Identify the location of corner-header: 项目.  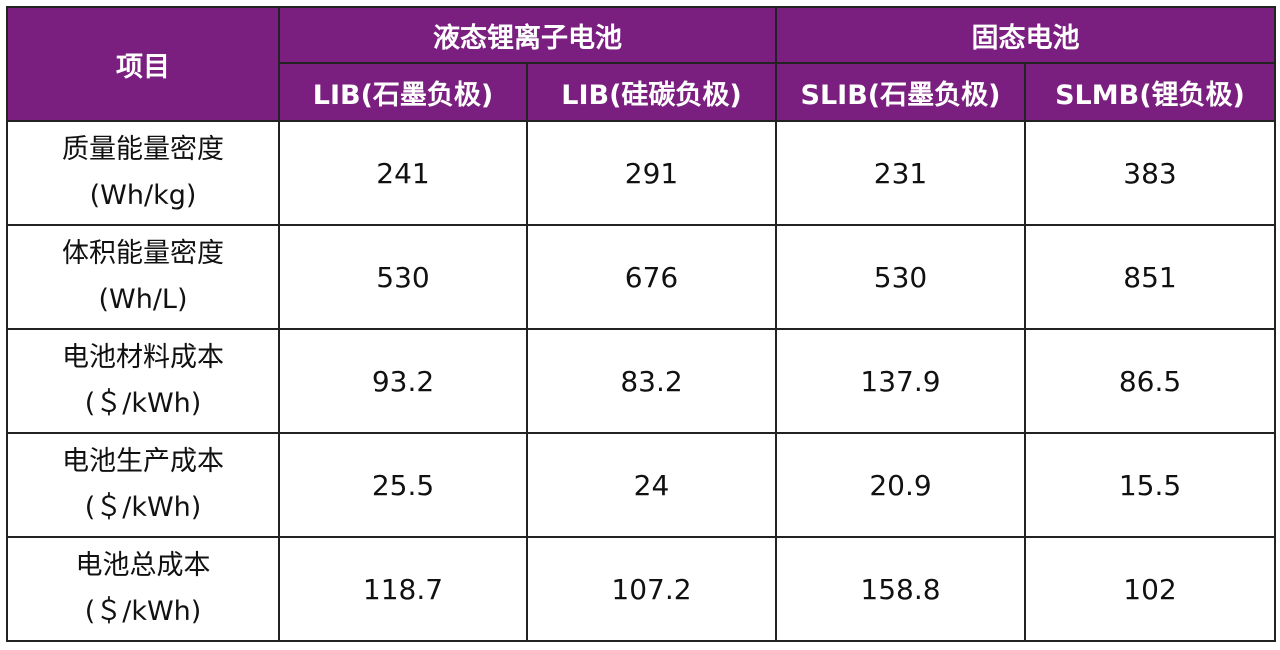
(143, 64).